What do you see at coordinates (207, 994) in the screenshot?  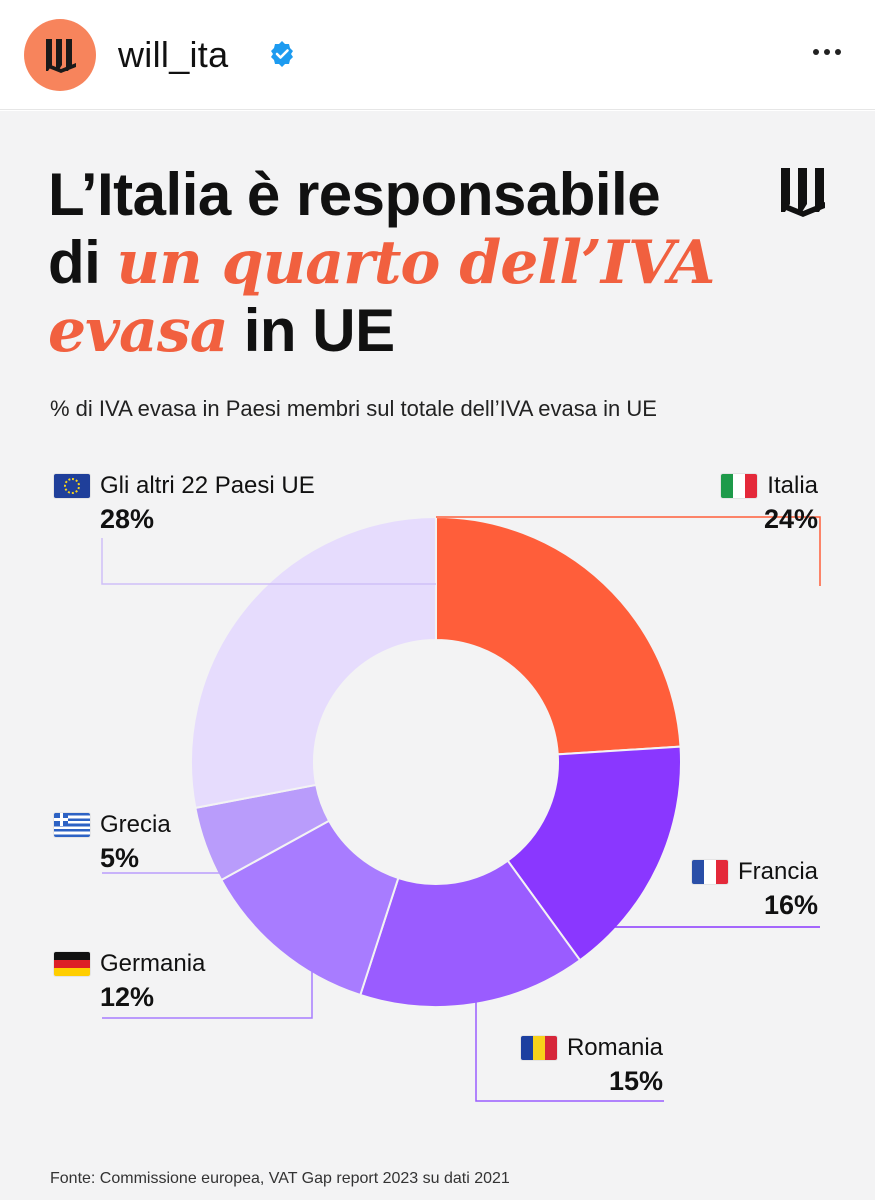 I see `leader-line-germania` at bounding box center [207, 994].